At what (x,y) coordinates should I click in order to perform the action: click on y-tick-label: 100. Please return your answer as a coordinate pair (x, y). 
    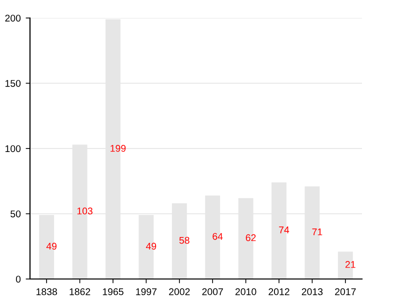
    Looking at the image, I should click on (13, 148).